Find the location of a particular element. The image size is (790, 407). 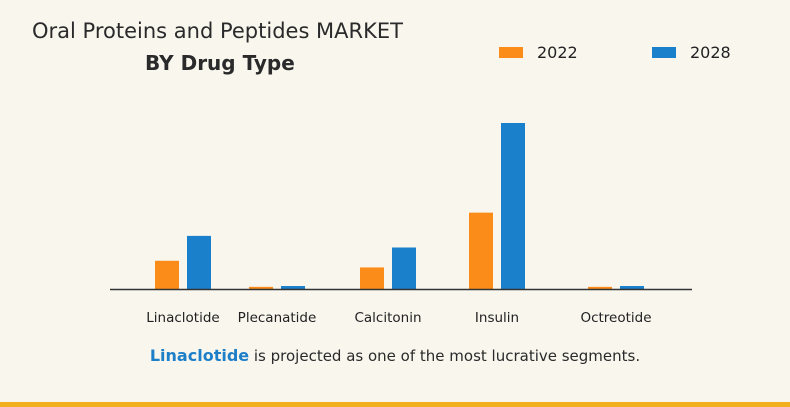

caption-highlight: Linaclotide is located at coordinates (199, 355).